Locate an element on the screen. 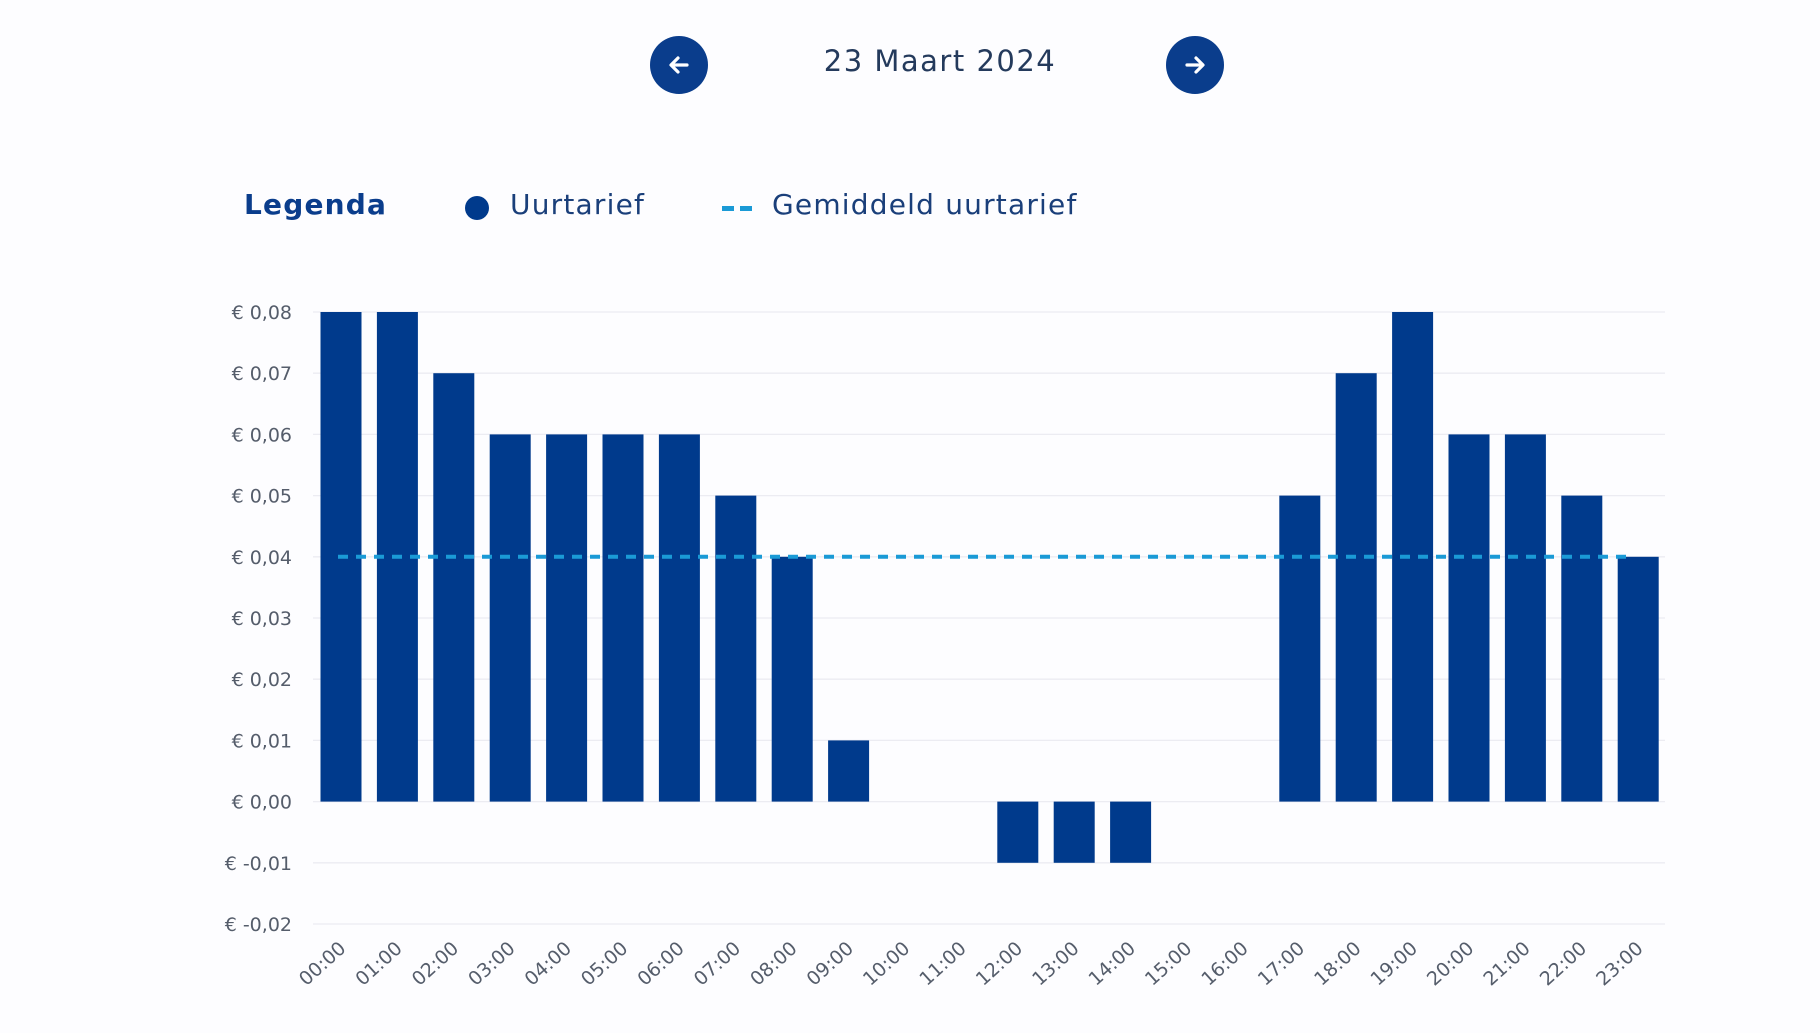 This screenshot has width=1820, height=1033. x-tick-label: 15:00 is located at coordinates (1168, 963).